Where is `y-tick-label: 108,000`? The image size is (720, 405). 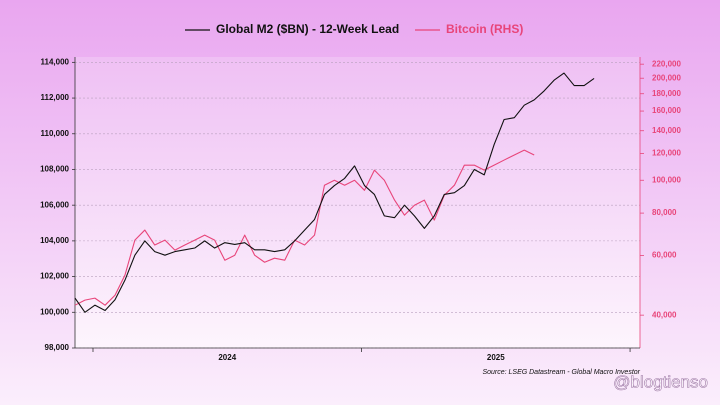
y-tick-label: 108,000 is located at coordinates (54, 169).